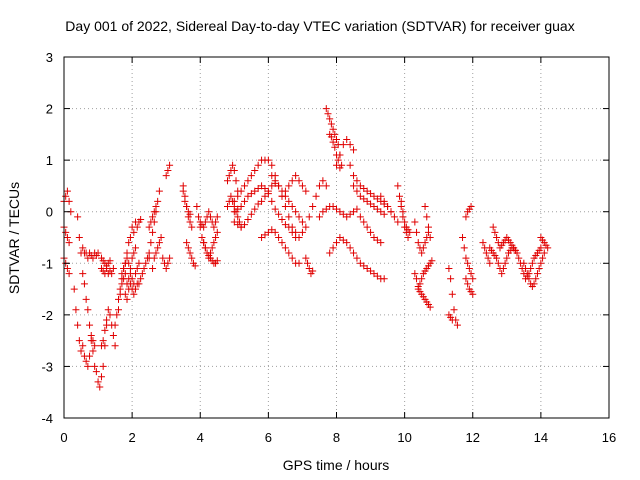  I want to click on x-tick-label: 16, so click(609, 437).